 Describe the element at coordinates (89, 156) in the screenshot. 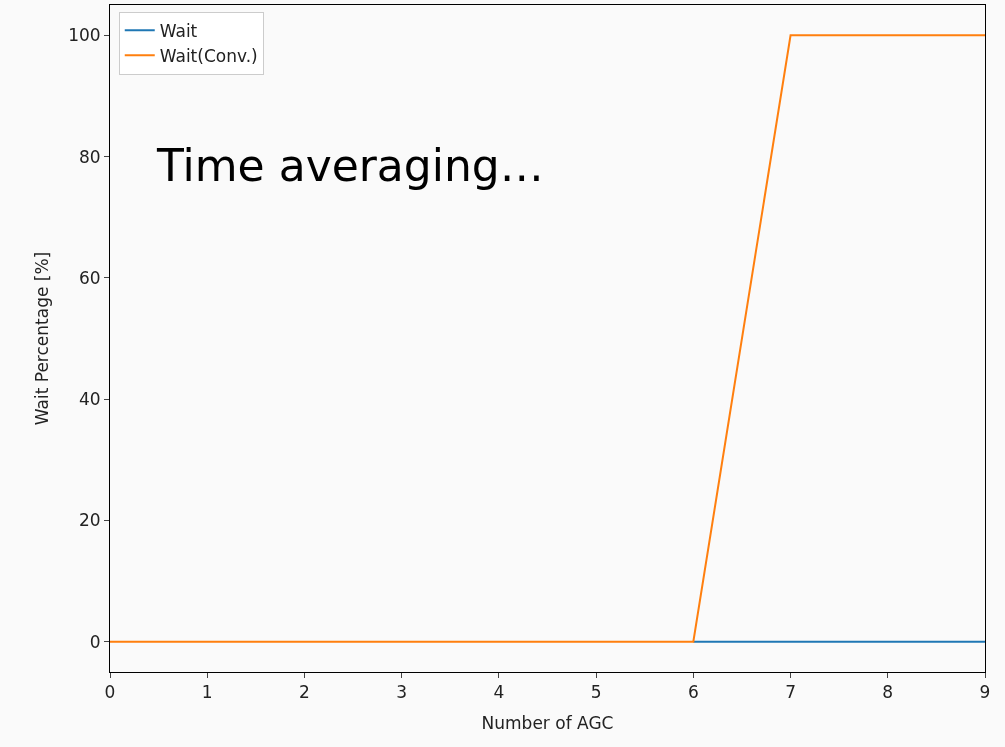

I see `y-tick-label: 80` at that location.